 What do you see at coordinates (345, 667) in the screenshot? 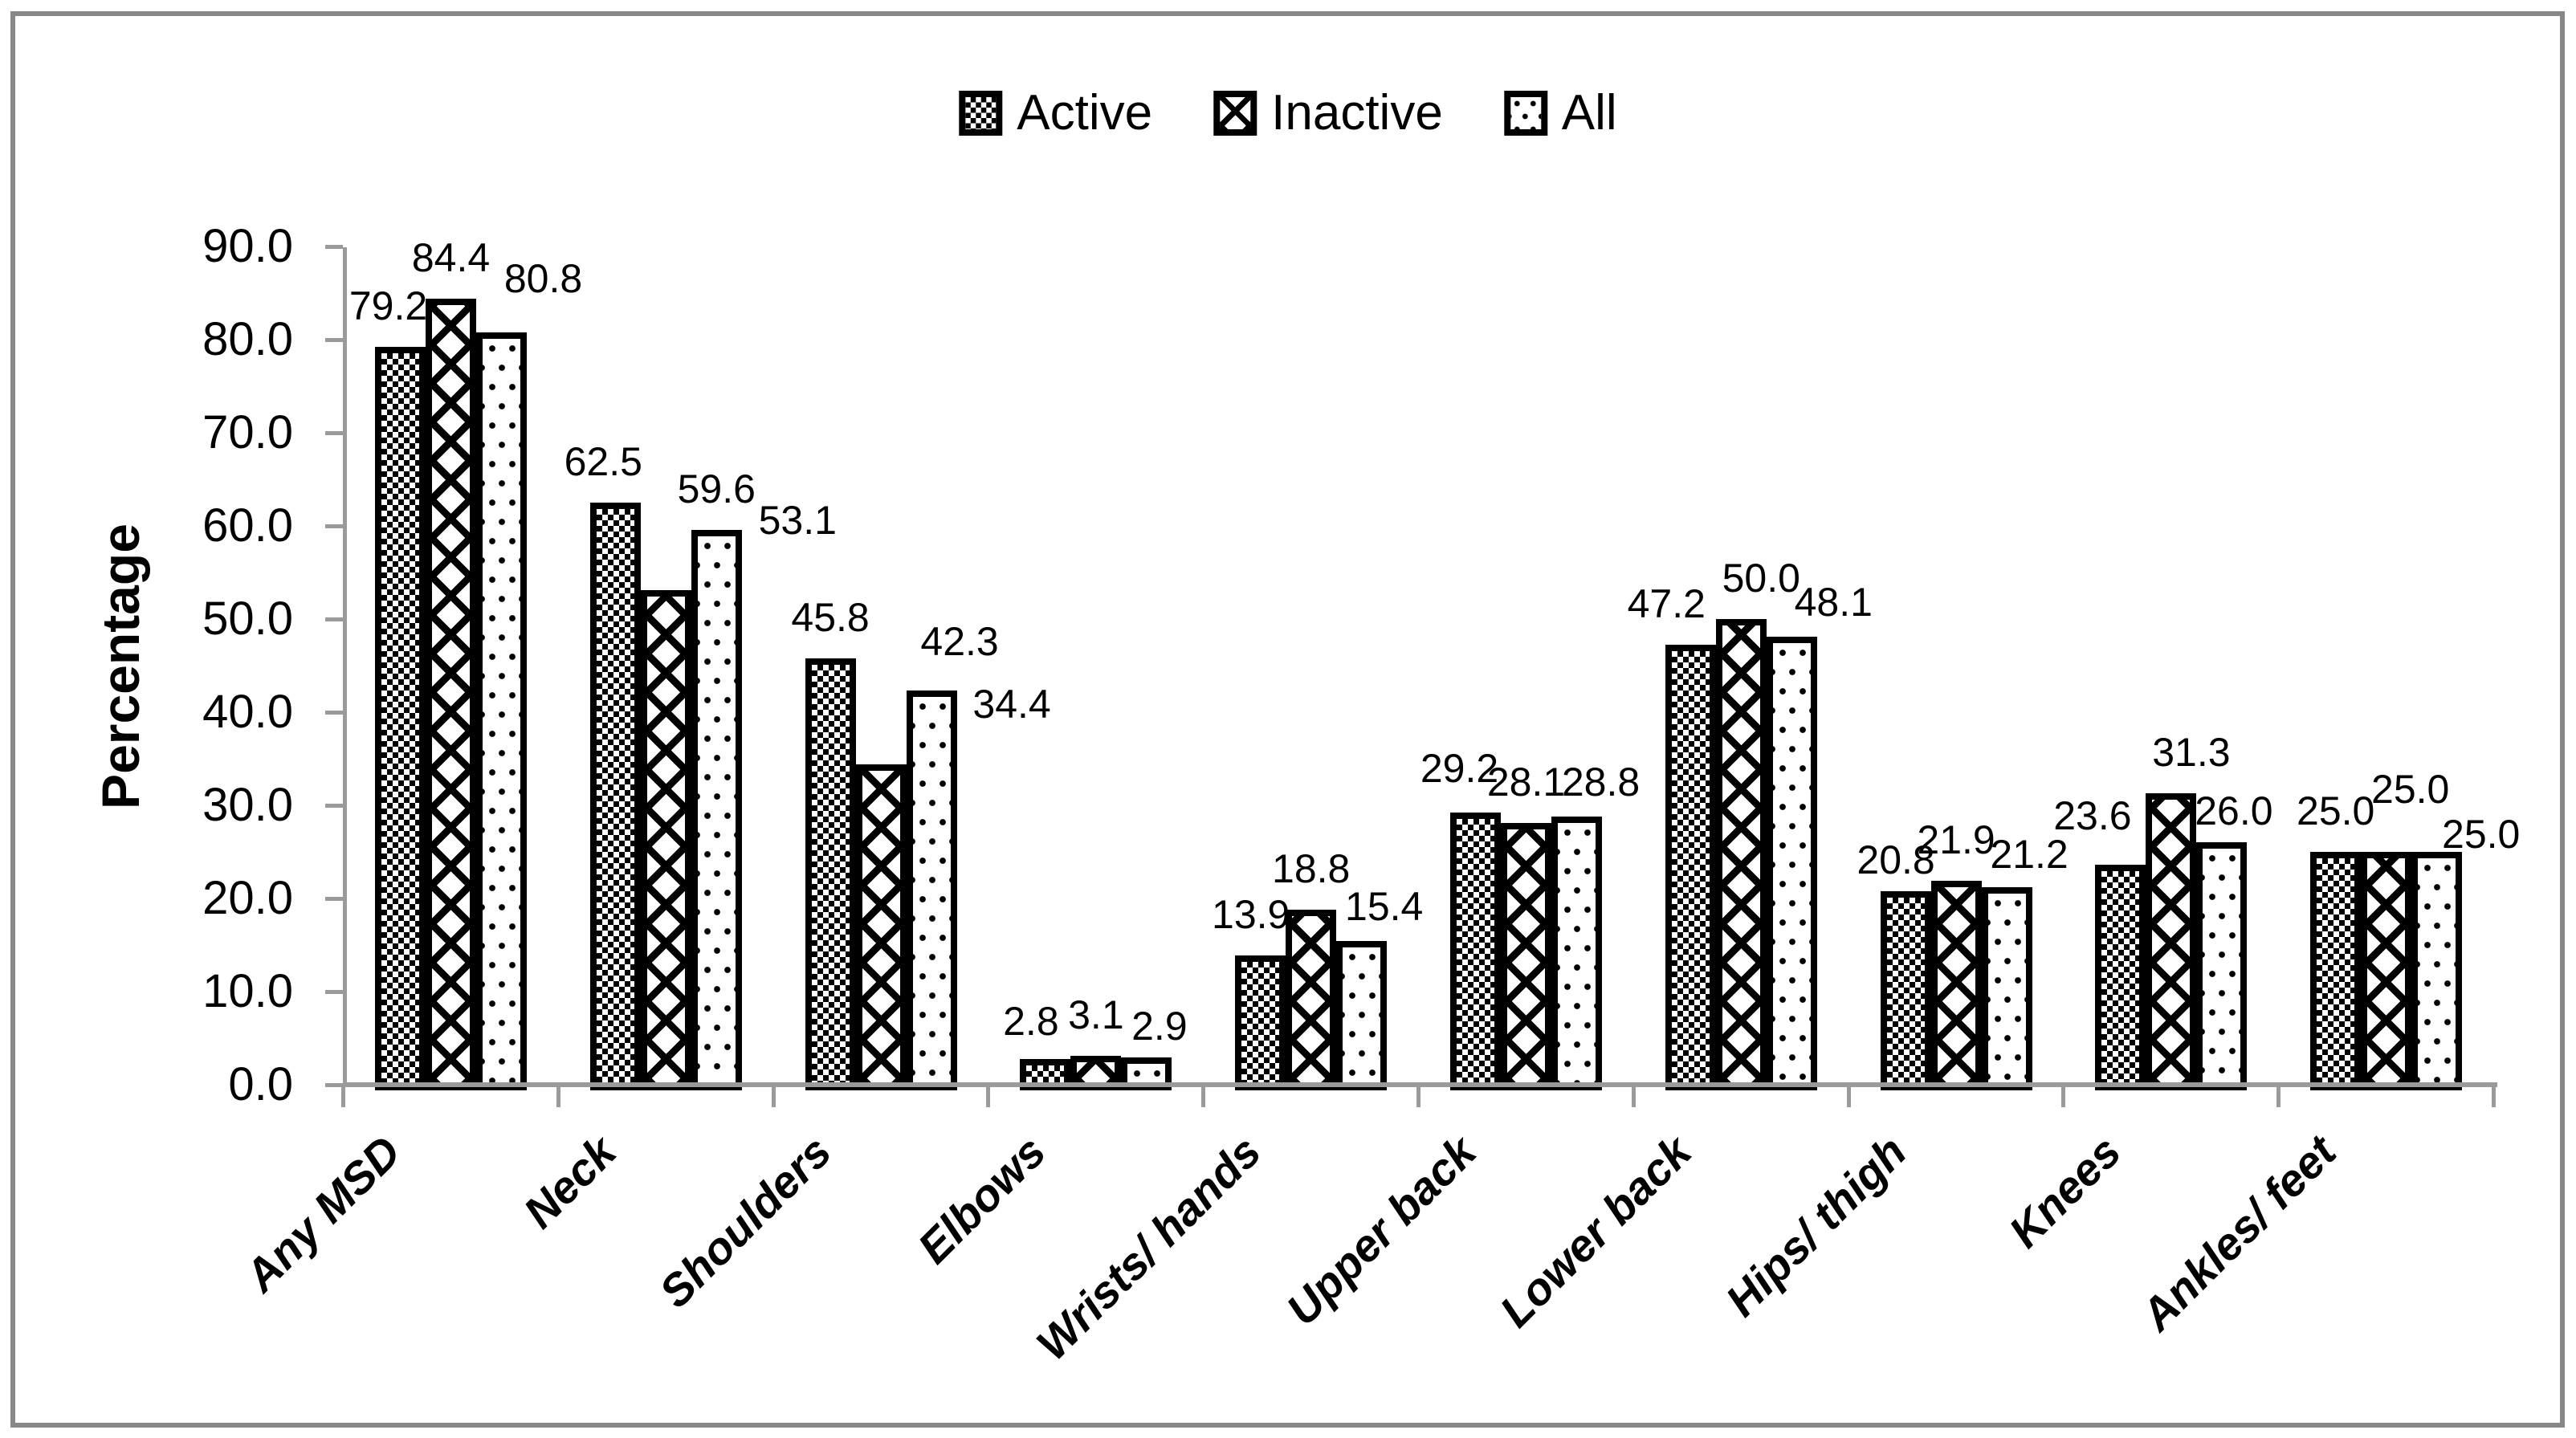
I see `y-axis-line` at bounding box center [345, 667].